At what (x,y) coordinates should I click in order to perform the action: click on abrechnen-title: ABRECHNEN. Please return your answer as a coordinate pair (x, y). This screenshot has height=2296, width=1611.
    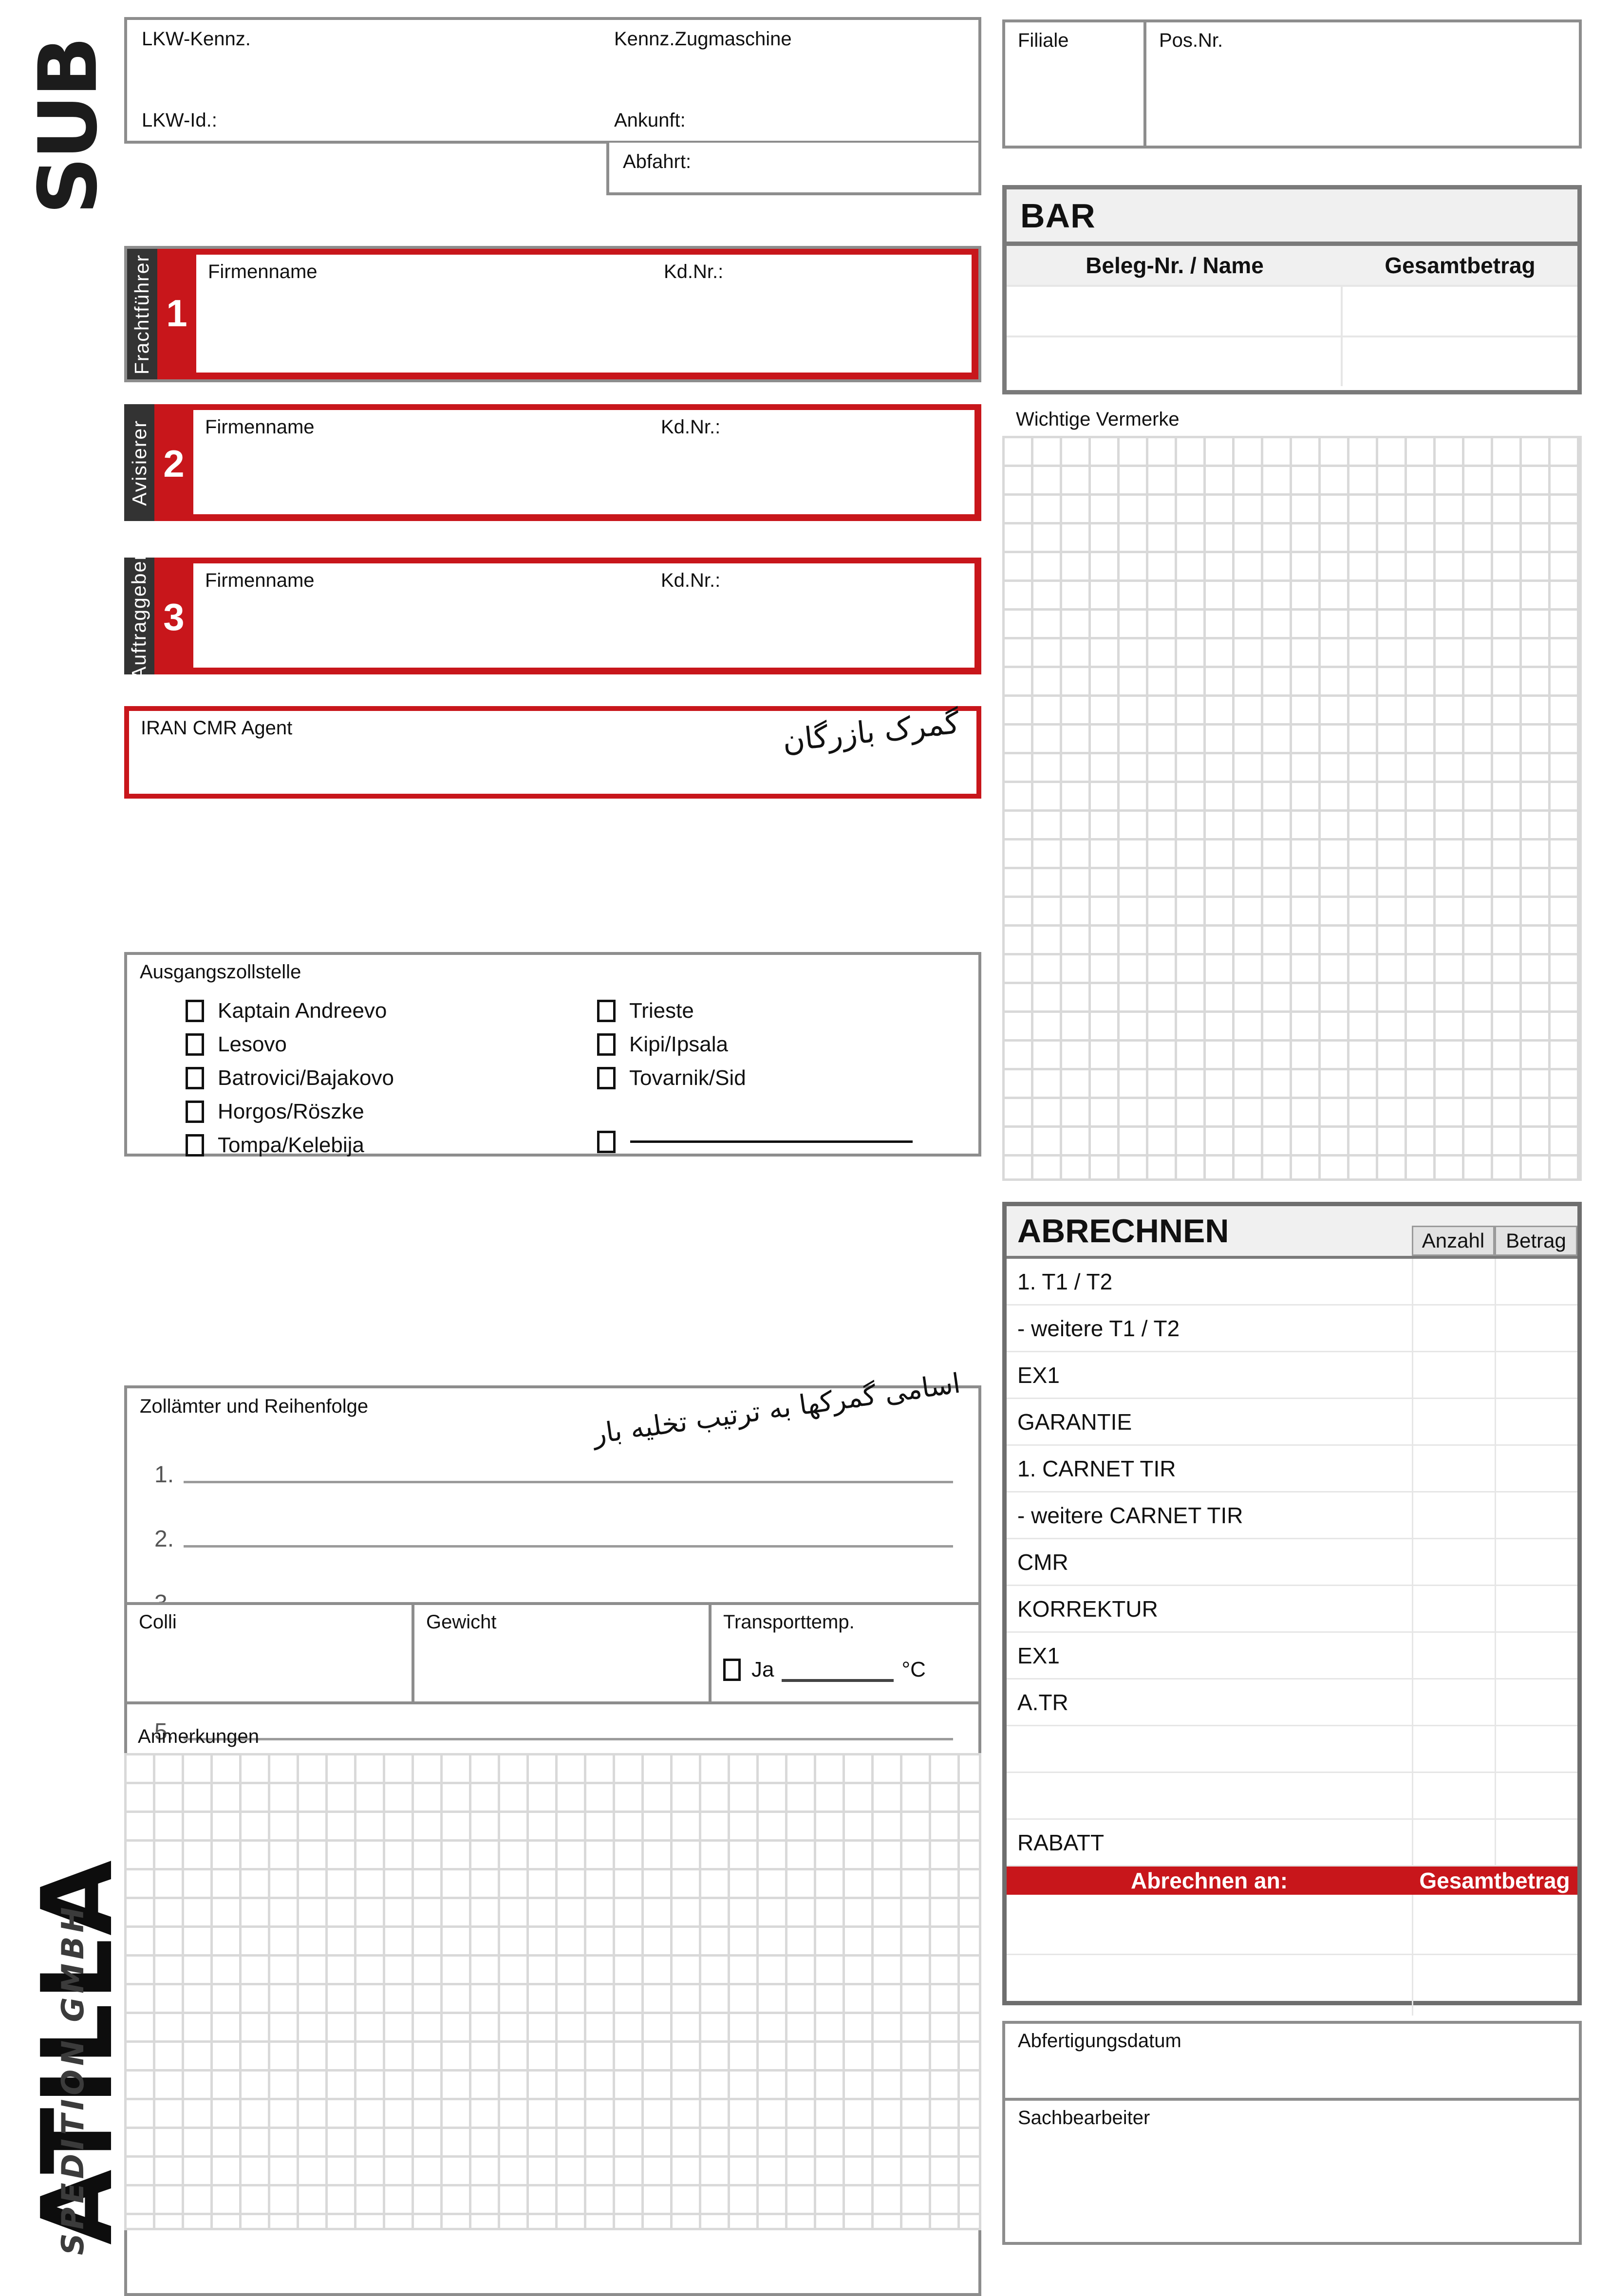
    Looking at the image, I should click on (1209, 1231).